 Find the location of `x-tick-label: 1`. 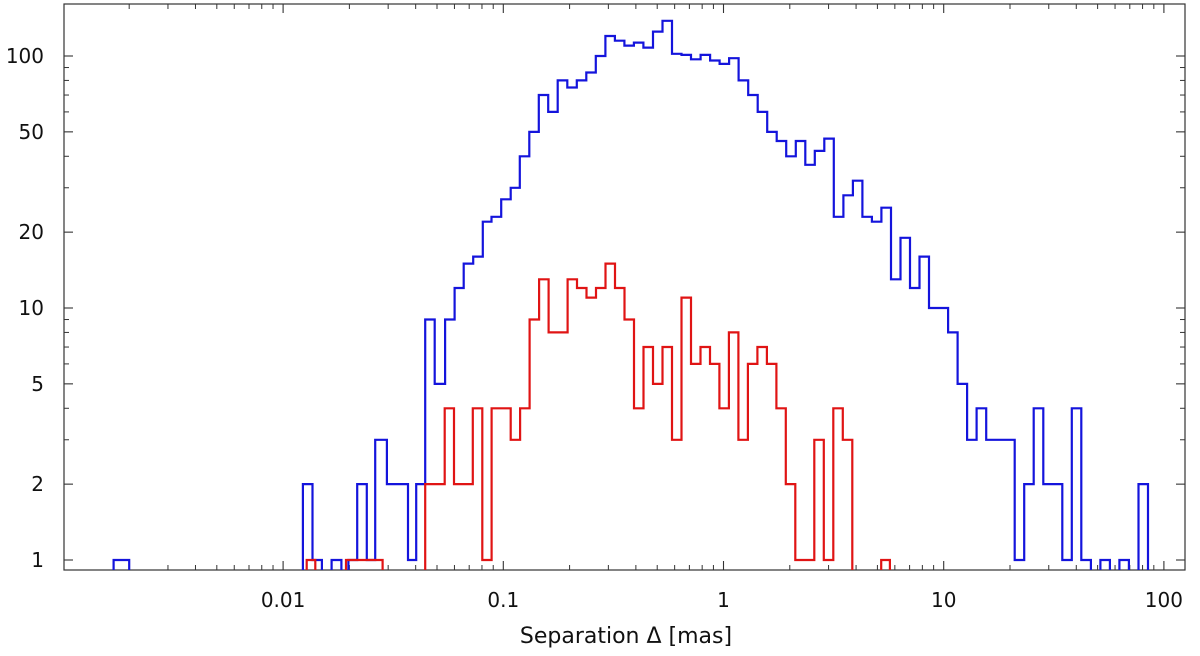

x-tick-label: 1 is located at coordinates (723, 600).